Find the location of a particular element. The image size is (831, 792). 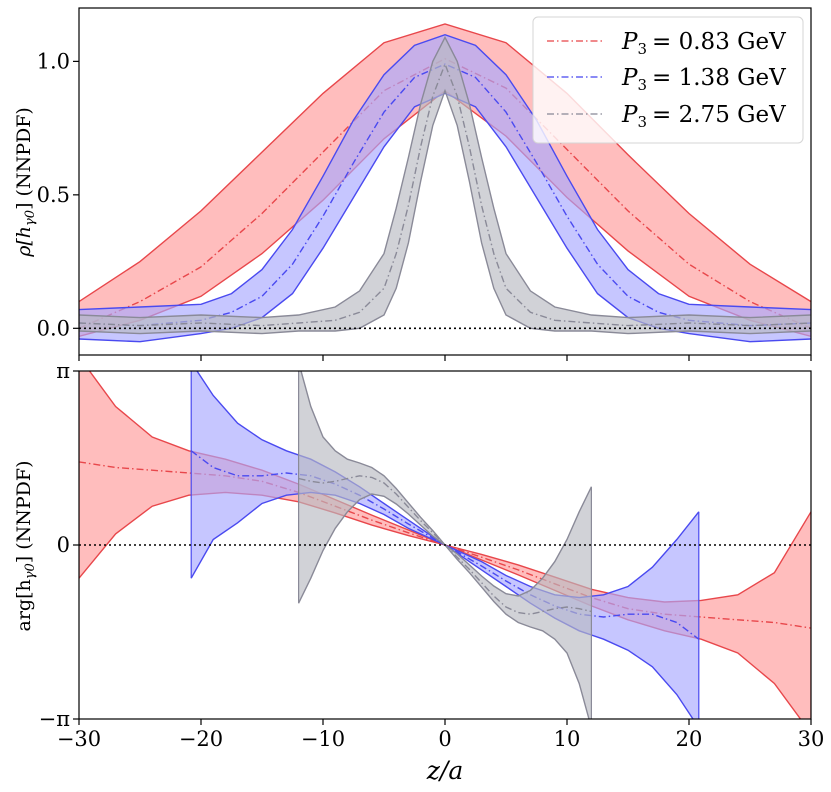

xtick-label-6: 30 is located at coordinates (811, 739).